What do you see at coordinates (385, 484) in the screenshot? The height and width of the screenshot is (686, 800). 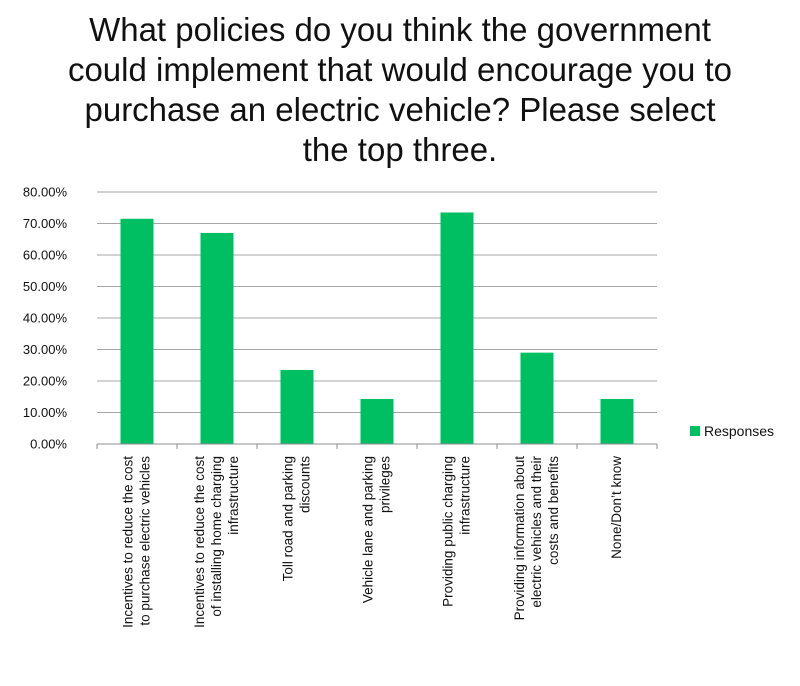 I see `category-label-line: privileges` at bounding box center [385, 484].